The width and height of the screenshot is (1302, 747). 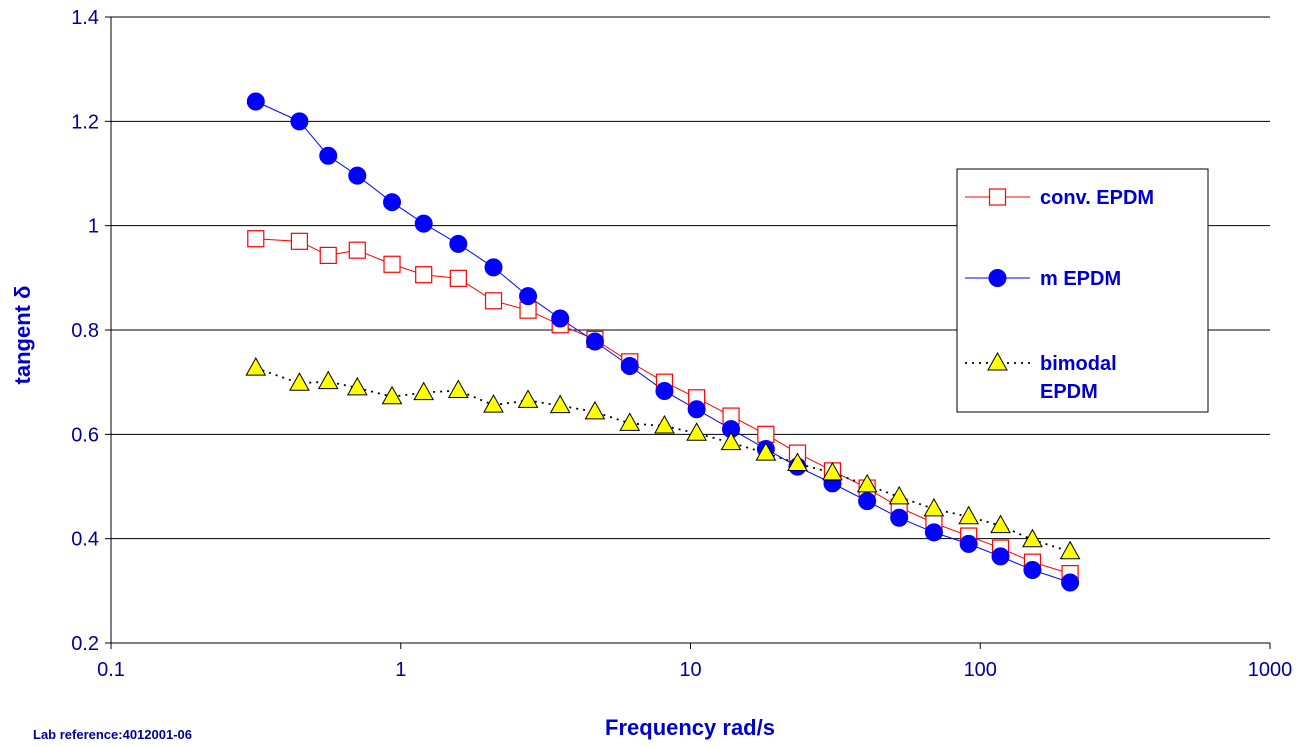 I want to click on y-tick-label: 1.2, so click(x=85, y=122).